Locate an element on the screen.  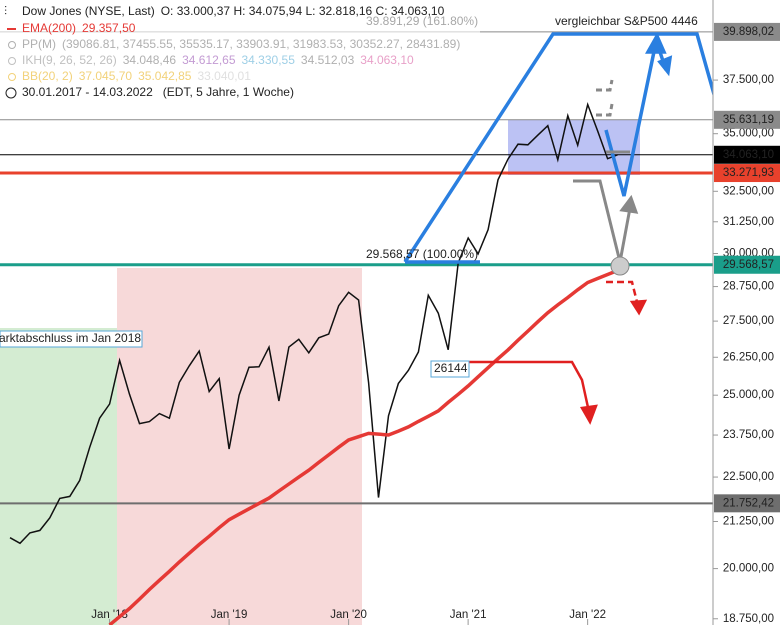
legend-value: 34.063,10 is located at coordinates (387, 60).